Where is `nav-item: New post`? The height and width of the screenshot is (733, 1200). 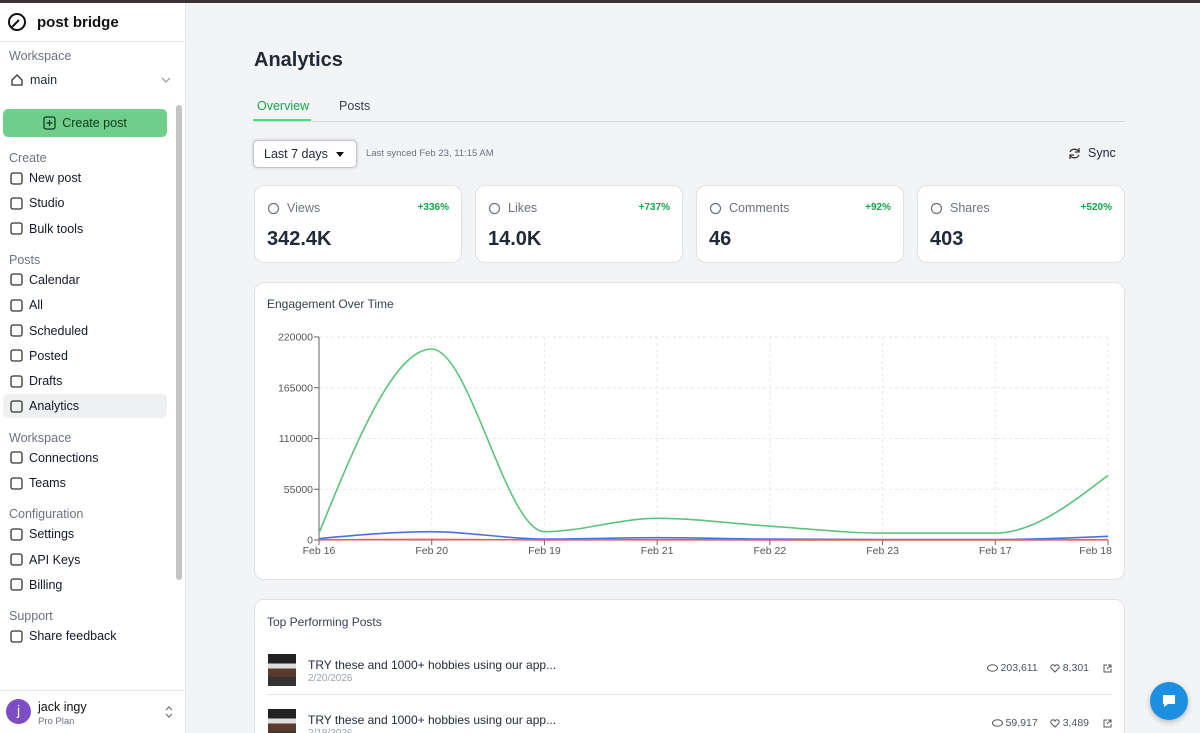
nav-item: New post is located at coordinates (85, 178).